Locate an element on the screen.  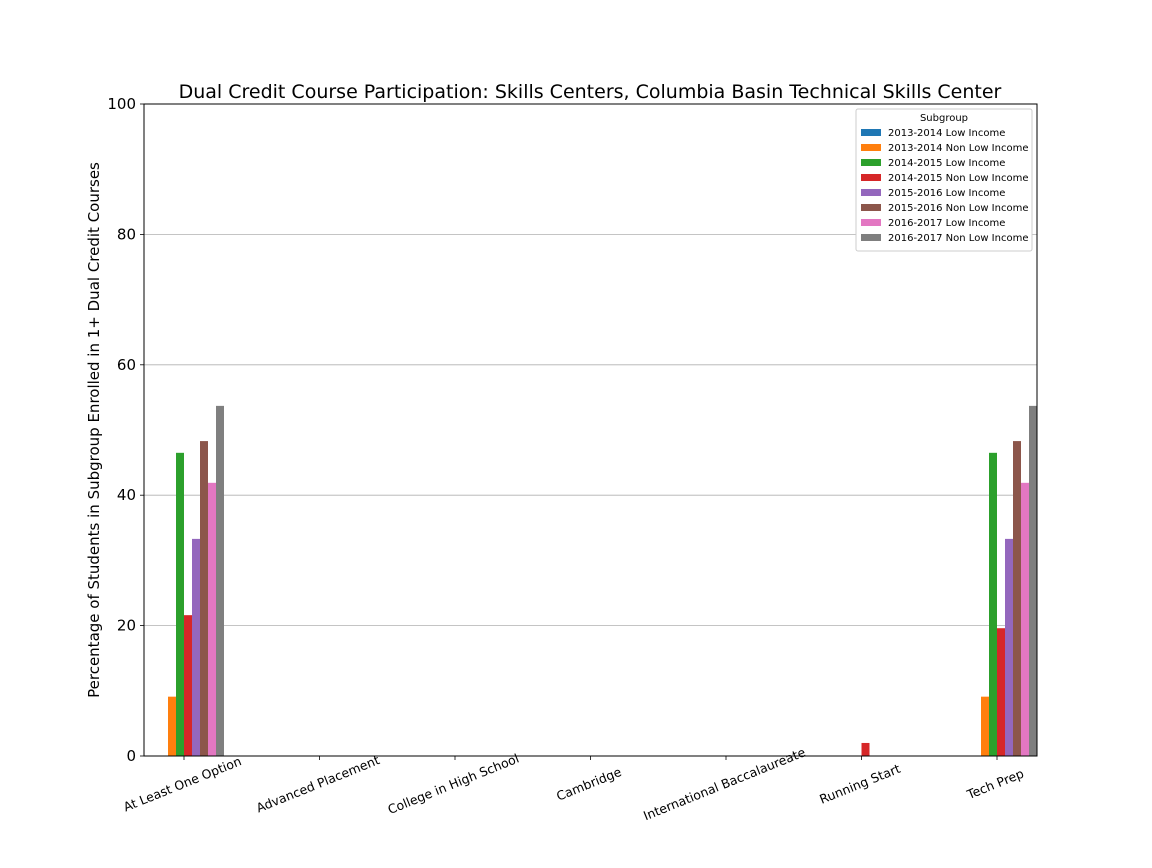
legend-label: 2014-2015 Non Low Income is located at coordinates (958, 178).